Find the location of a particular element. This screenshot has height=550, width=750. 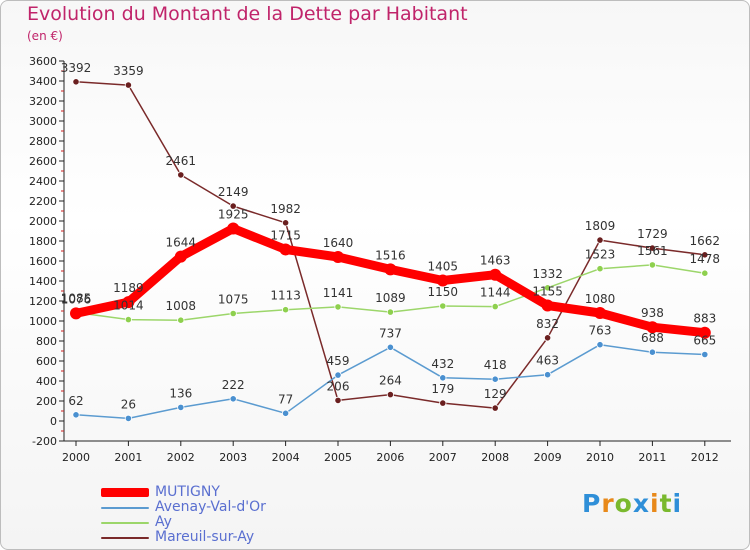

legend-item-ay: Ay is located at coordinates (183, 522).